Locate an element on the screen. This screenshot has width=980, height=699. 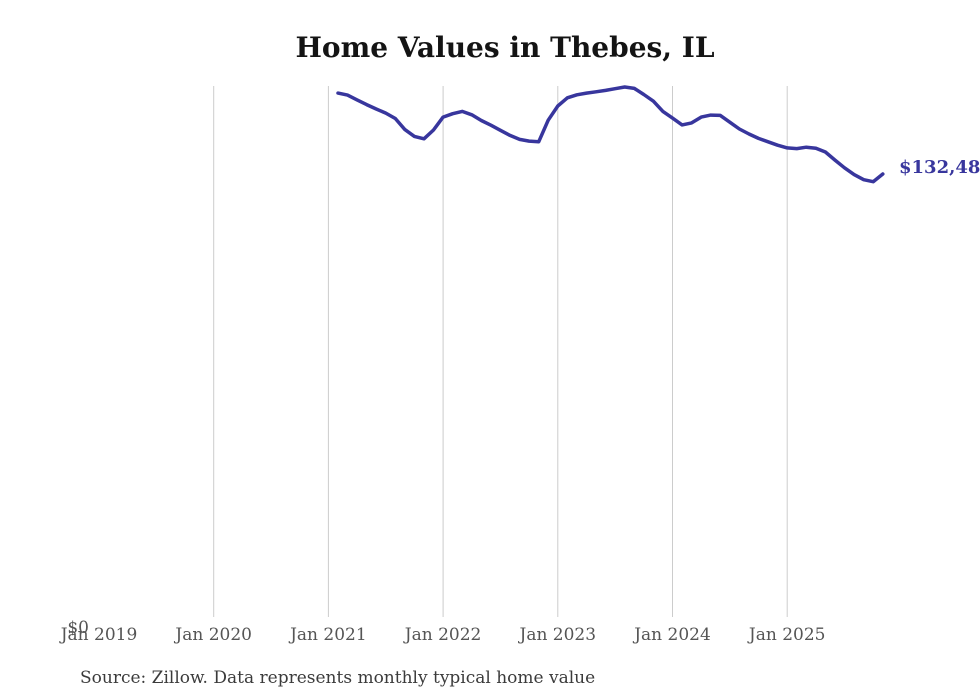
x-tick-label: Jan 2024 is located at coordinates (671, 635).